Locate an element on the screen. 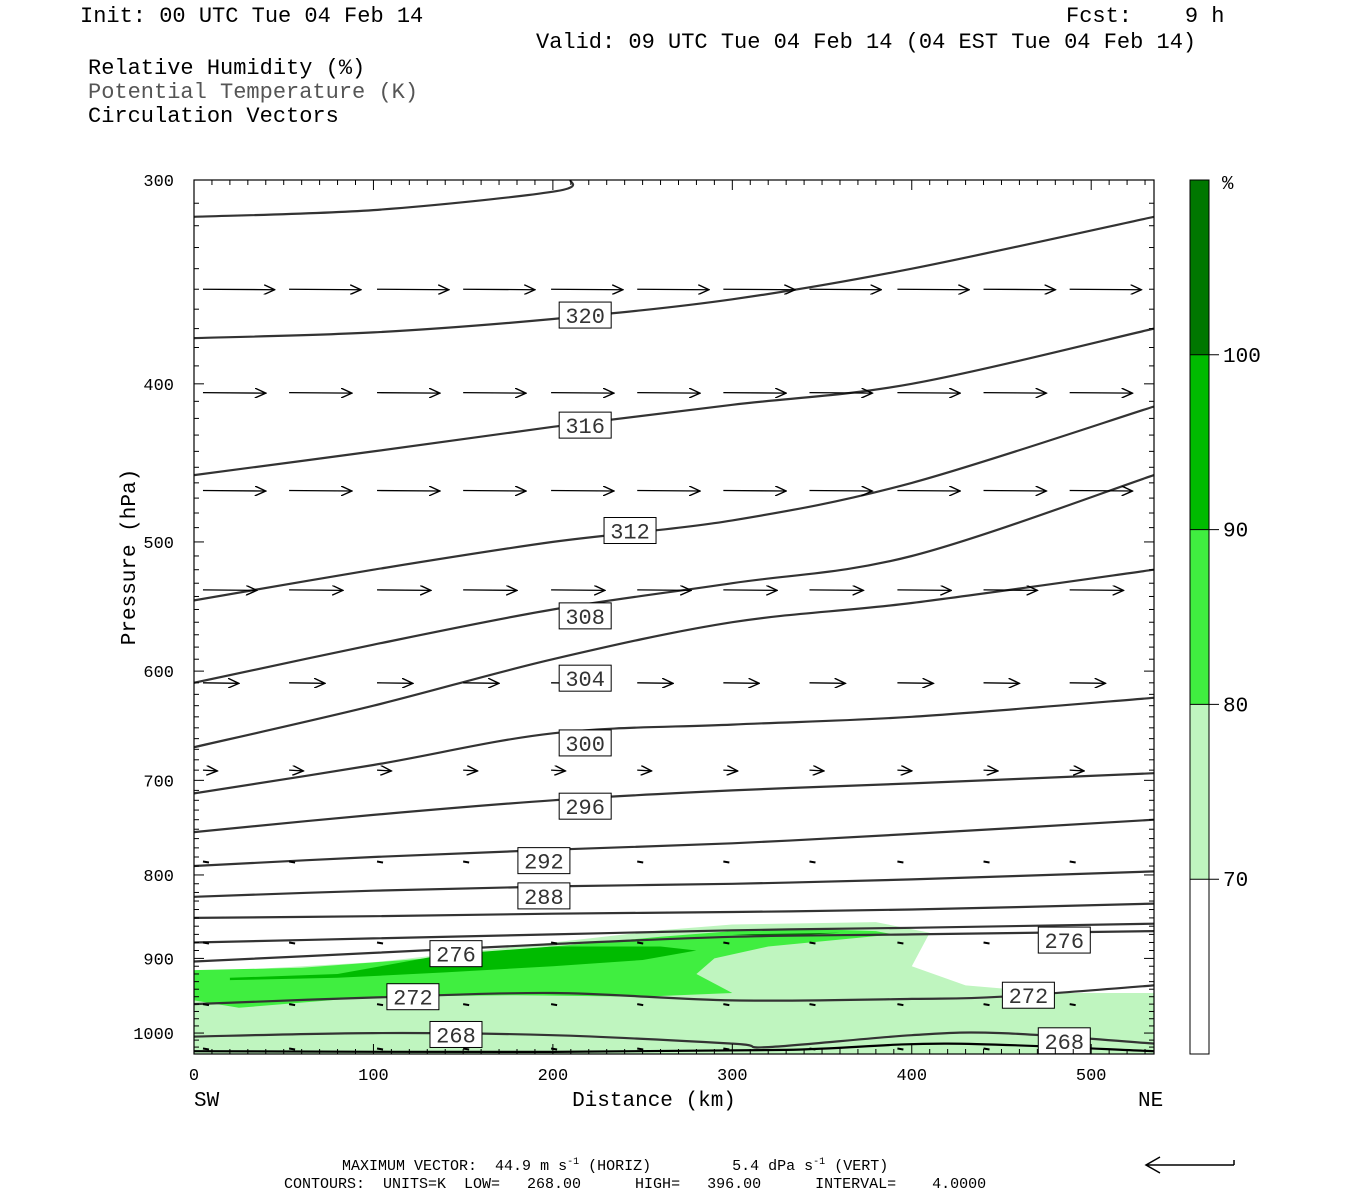  contour-label-text: 272 is located at coordinates (413, 999).